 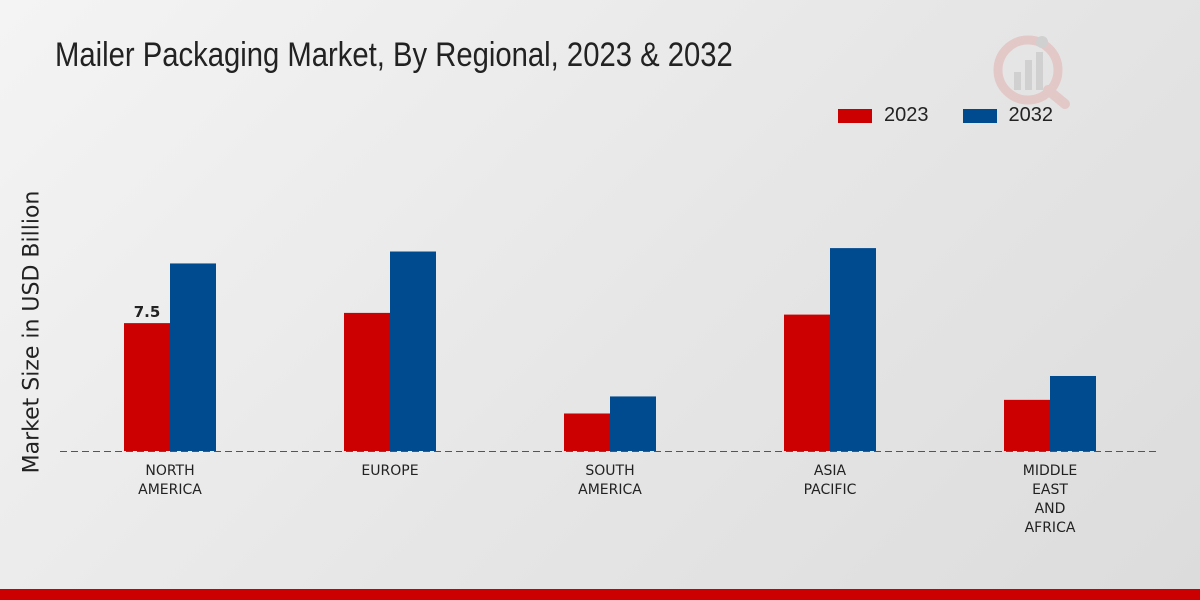 I want to click on x-tick-label-1-0: EUROPE, so click(x=389, y=471).